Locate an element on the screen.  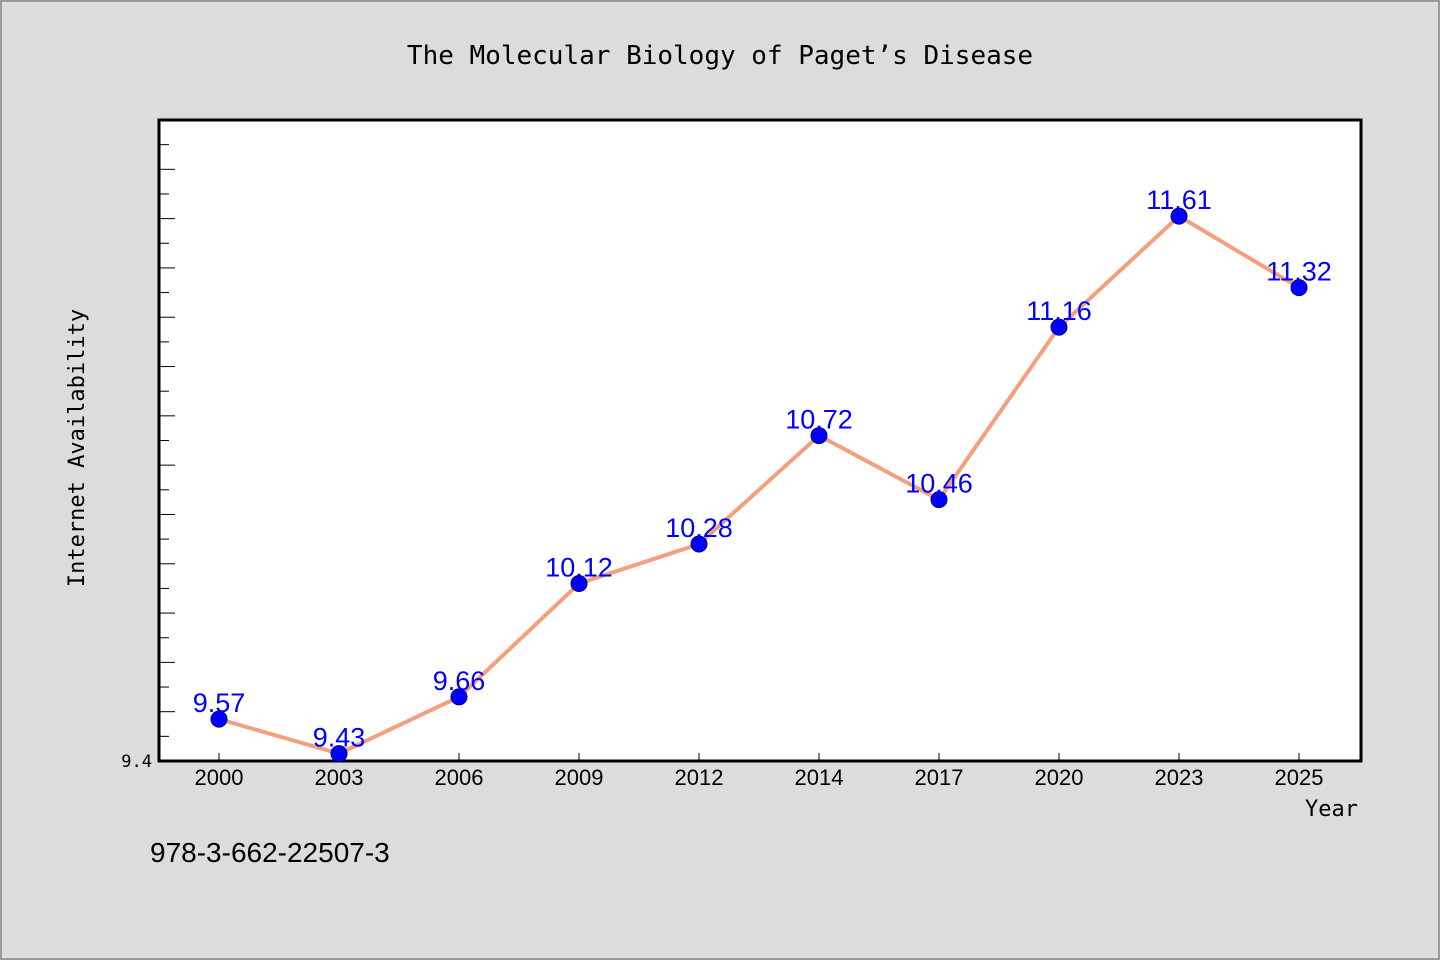
data-label: 11.61 is located at coordinates (1179, 200).